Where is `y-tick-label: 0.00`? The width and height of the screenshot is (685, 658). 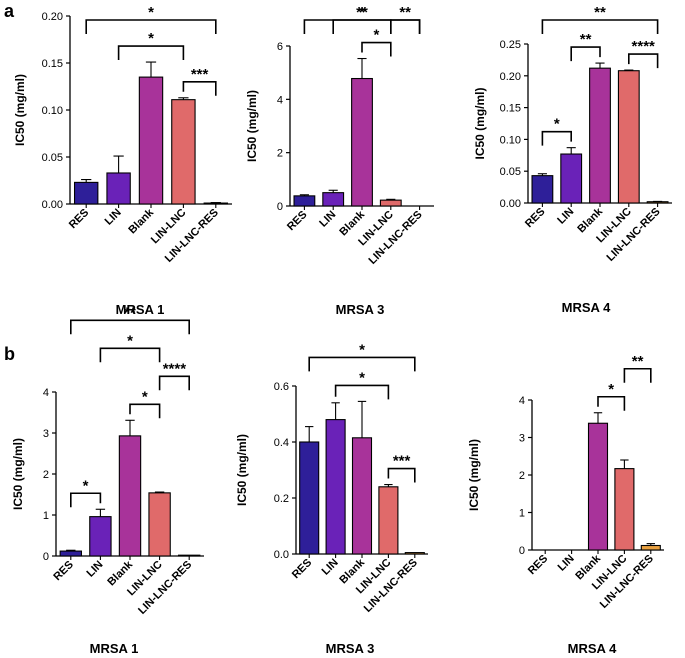 y-tick-label: 0.00 is located at coordinates (510, 204).